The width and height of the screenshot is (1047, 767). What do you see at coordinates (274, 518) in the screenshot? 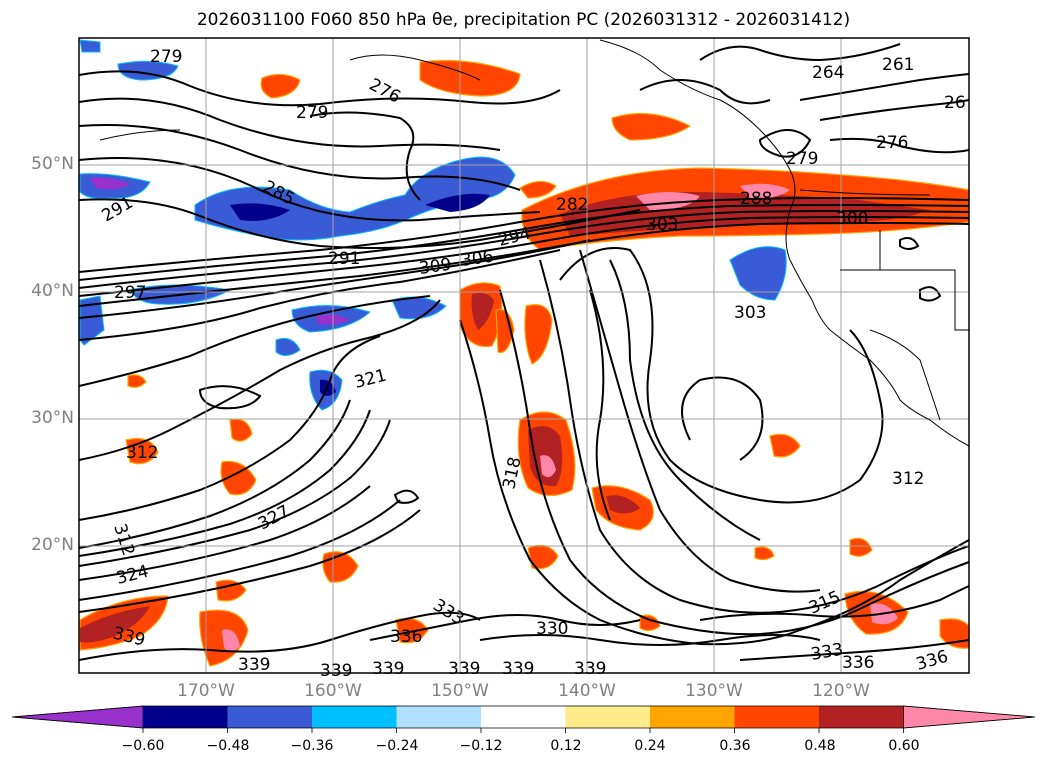
I see `contour-label: 327` at bounding box center [274, 518].